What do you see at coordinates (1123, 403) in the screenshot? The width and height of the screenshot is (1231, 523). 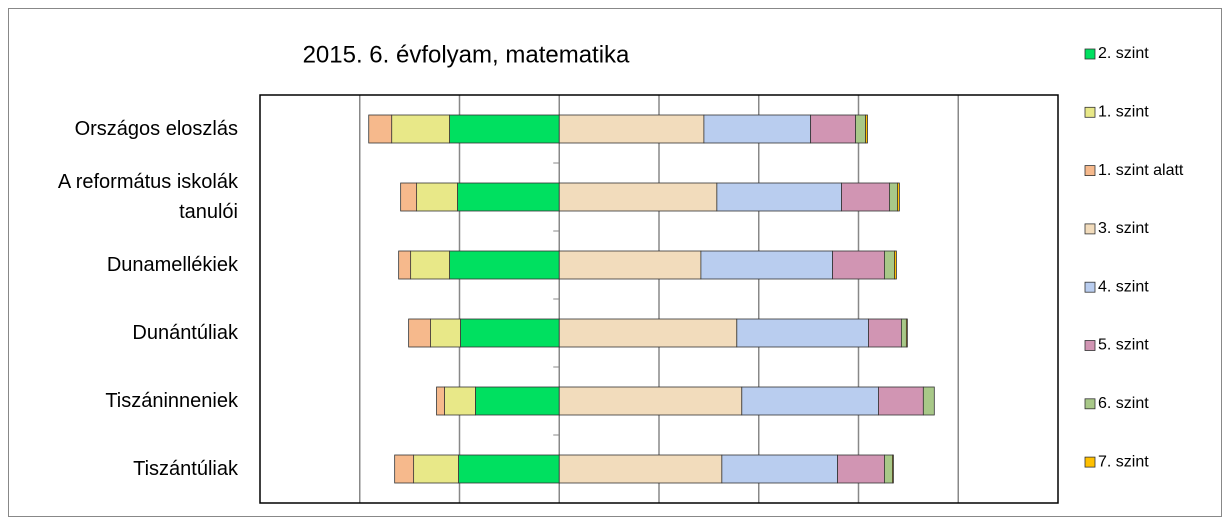 I see `legend-label: 6. szint` at bounding box center [1123, 403].